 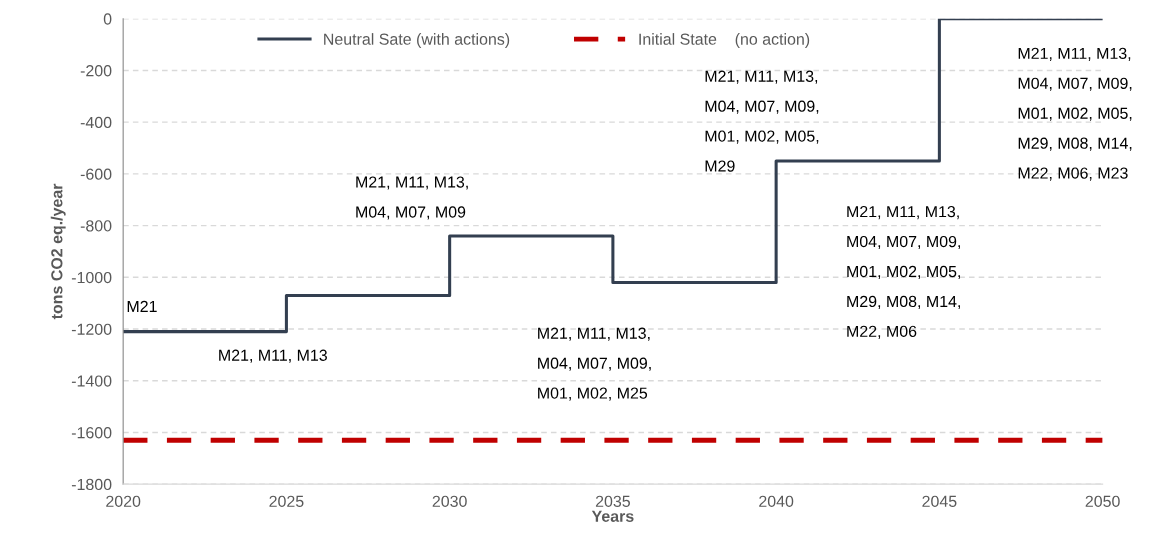 I want to click on y-tick-label: -1200, so click(x=91, y=329).